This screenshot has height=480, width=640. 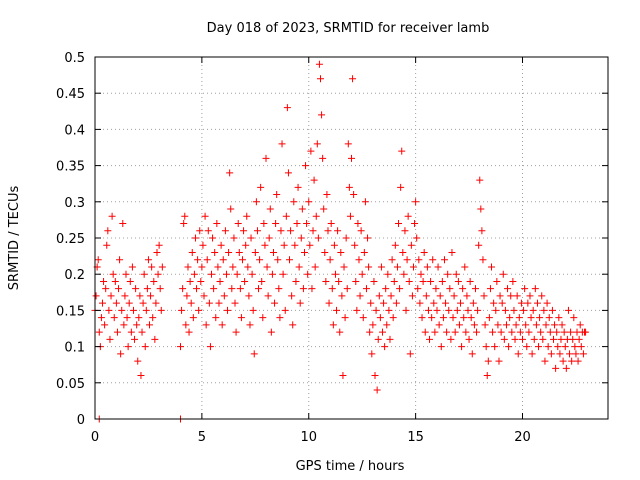 What do you see at coordinates (70, 239) in the screenshot?
I see `y-tick-label: 0.25` at bounding box center [70, 239].